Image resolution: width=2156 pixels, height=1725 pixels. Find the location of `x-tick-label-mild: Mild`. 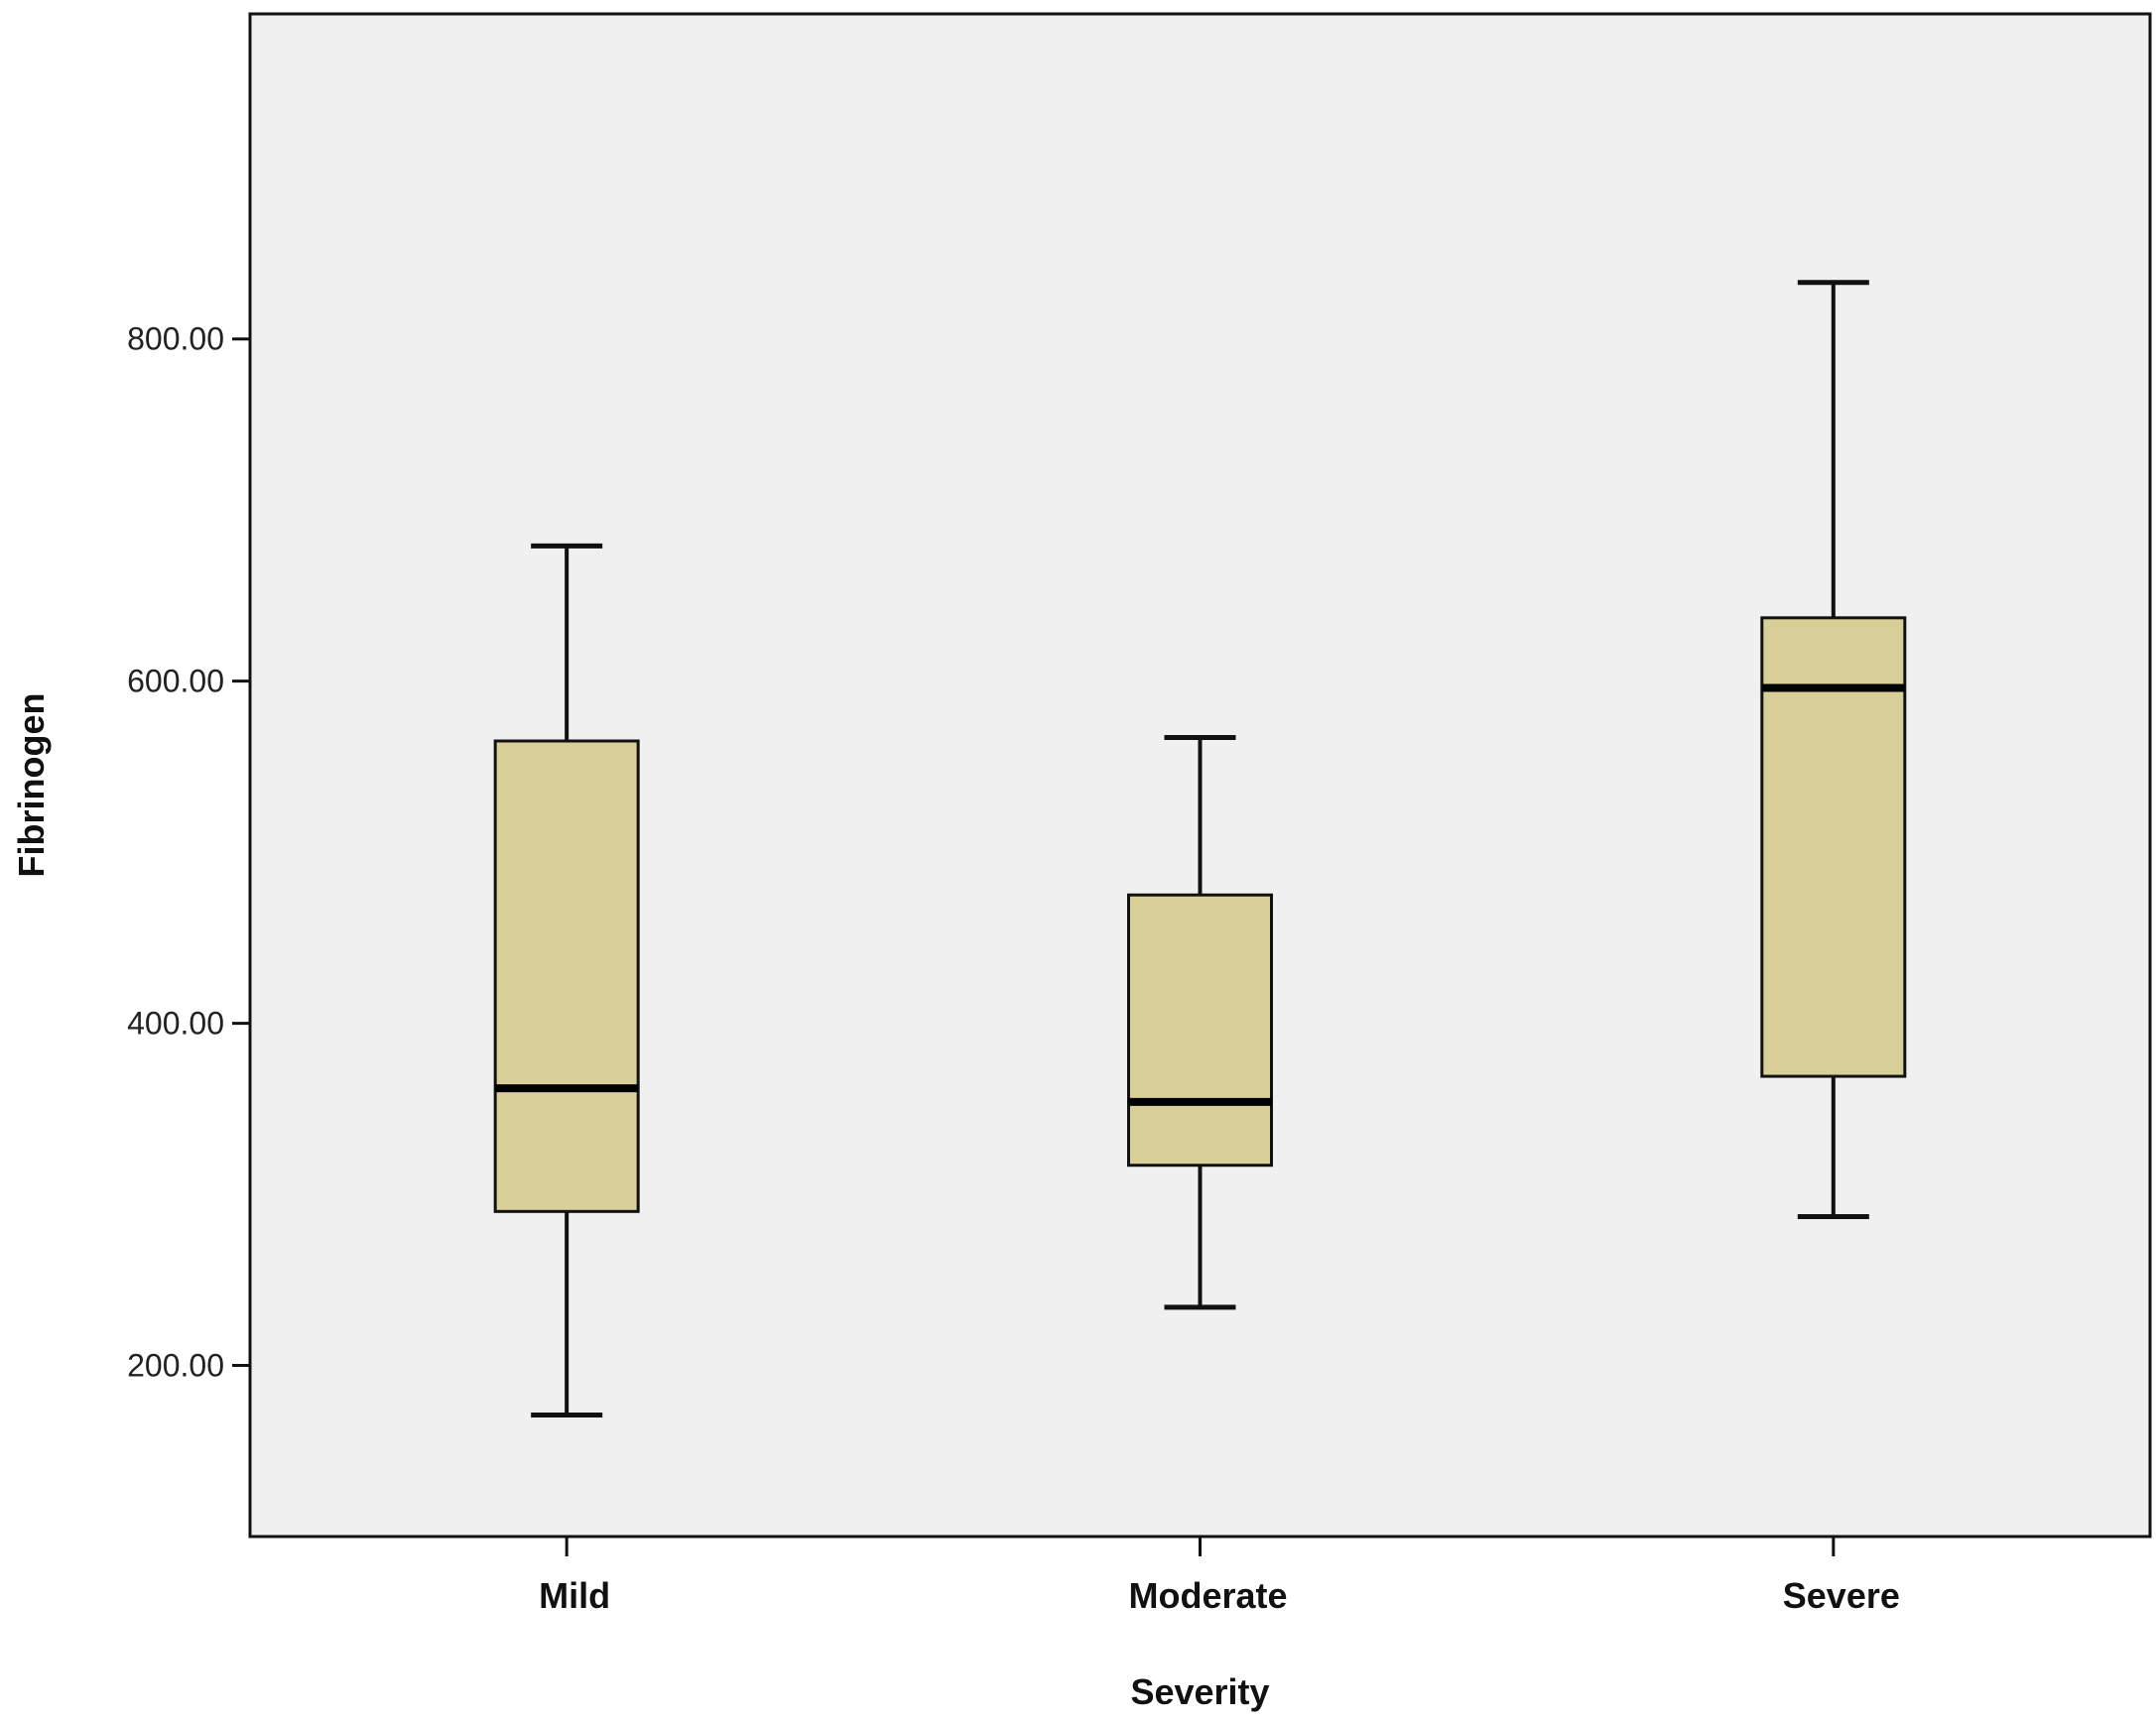

x-tick-label-mild: Mild is located at coordinates (574, 1596).